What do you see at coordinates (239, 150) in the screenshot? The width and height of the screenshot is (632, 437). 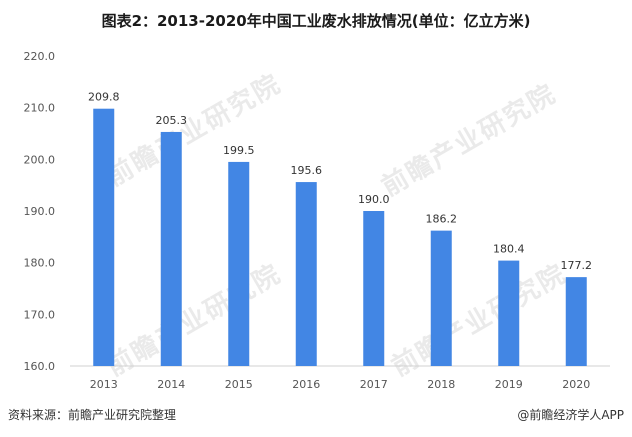 I see `data-label: 199.5` at bounding box center [239, 150].